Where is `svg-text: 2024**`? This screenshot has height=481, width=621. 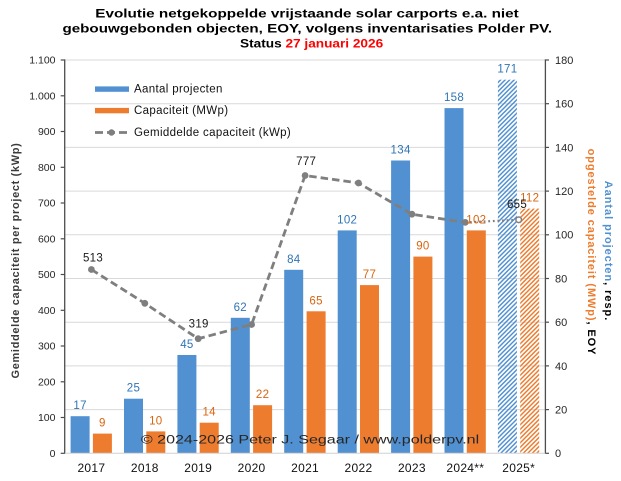
svg-text: 2024** is located at coordinates (465, 468).